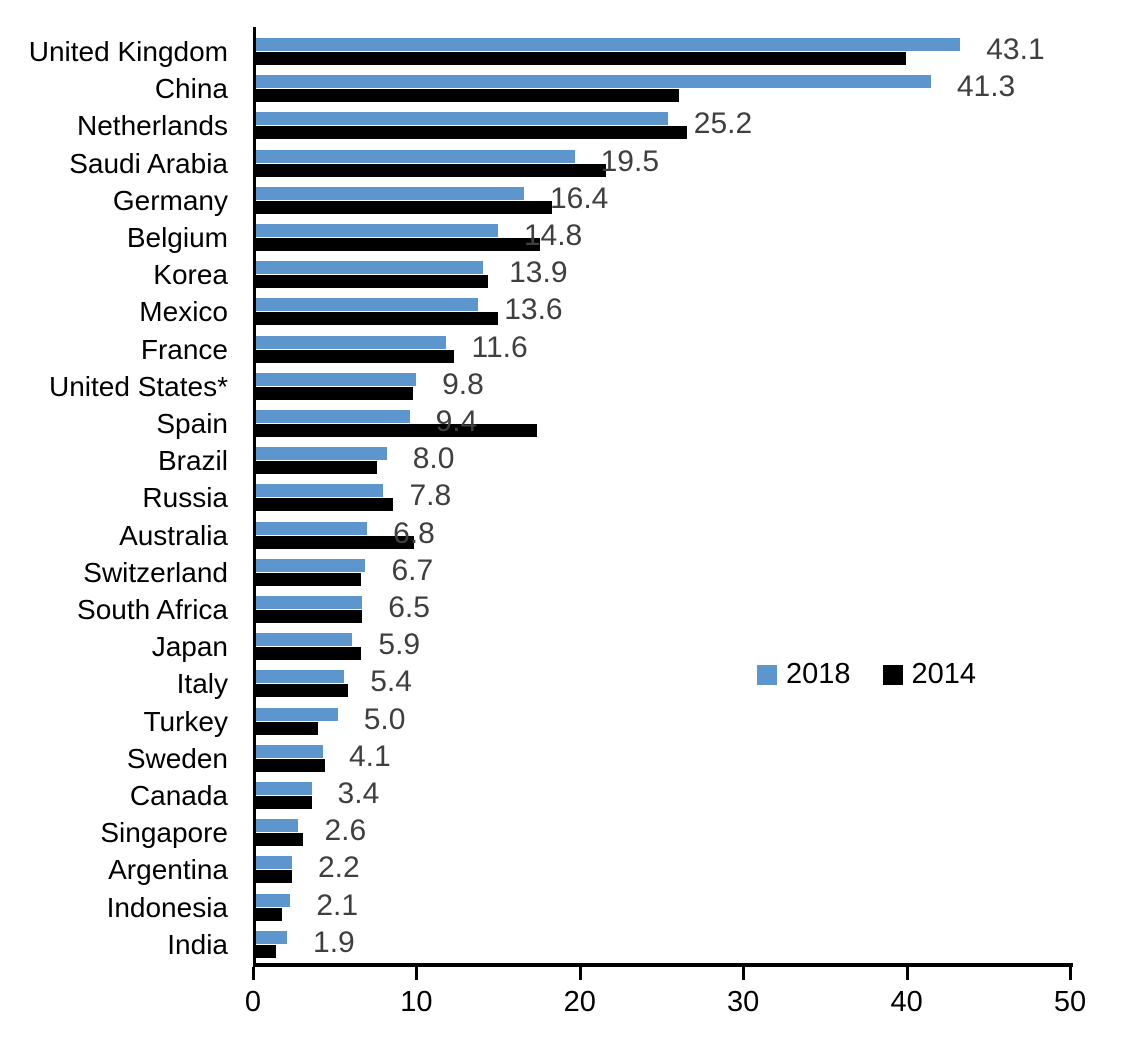 The height and width of the screenshot is (1041, 1123). What do you see at coordinates (944, 674) in the screenshot?
I see `legend-label-2014: 2014` at bounding box center [944, 674].